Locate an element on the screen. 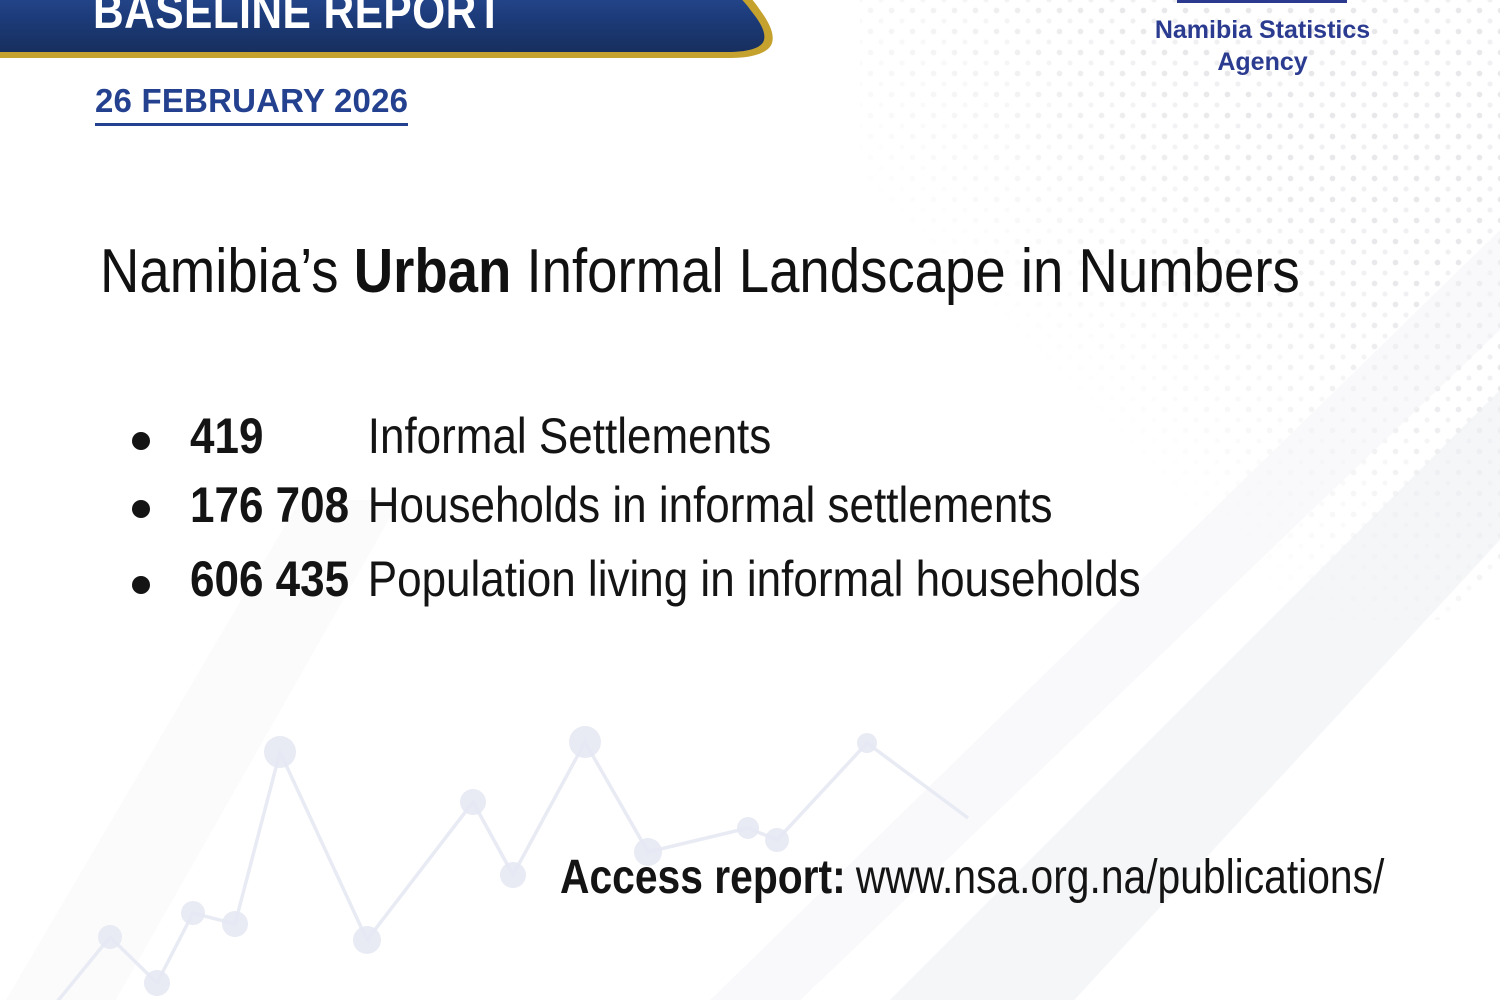  banner-ribbon is located at coordinates (386, 29).